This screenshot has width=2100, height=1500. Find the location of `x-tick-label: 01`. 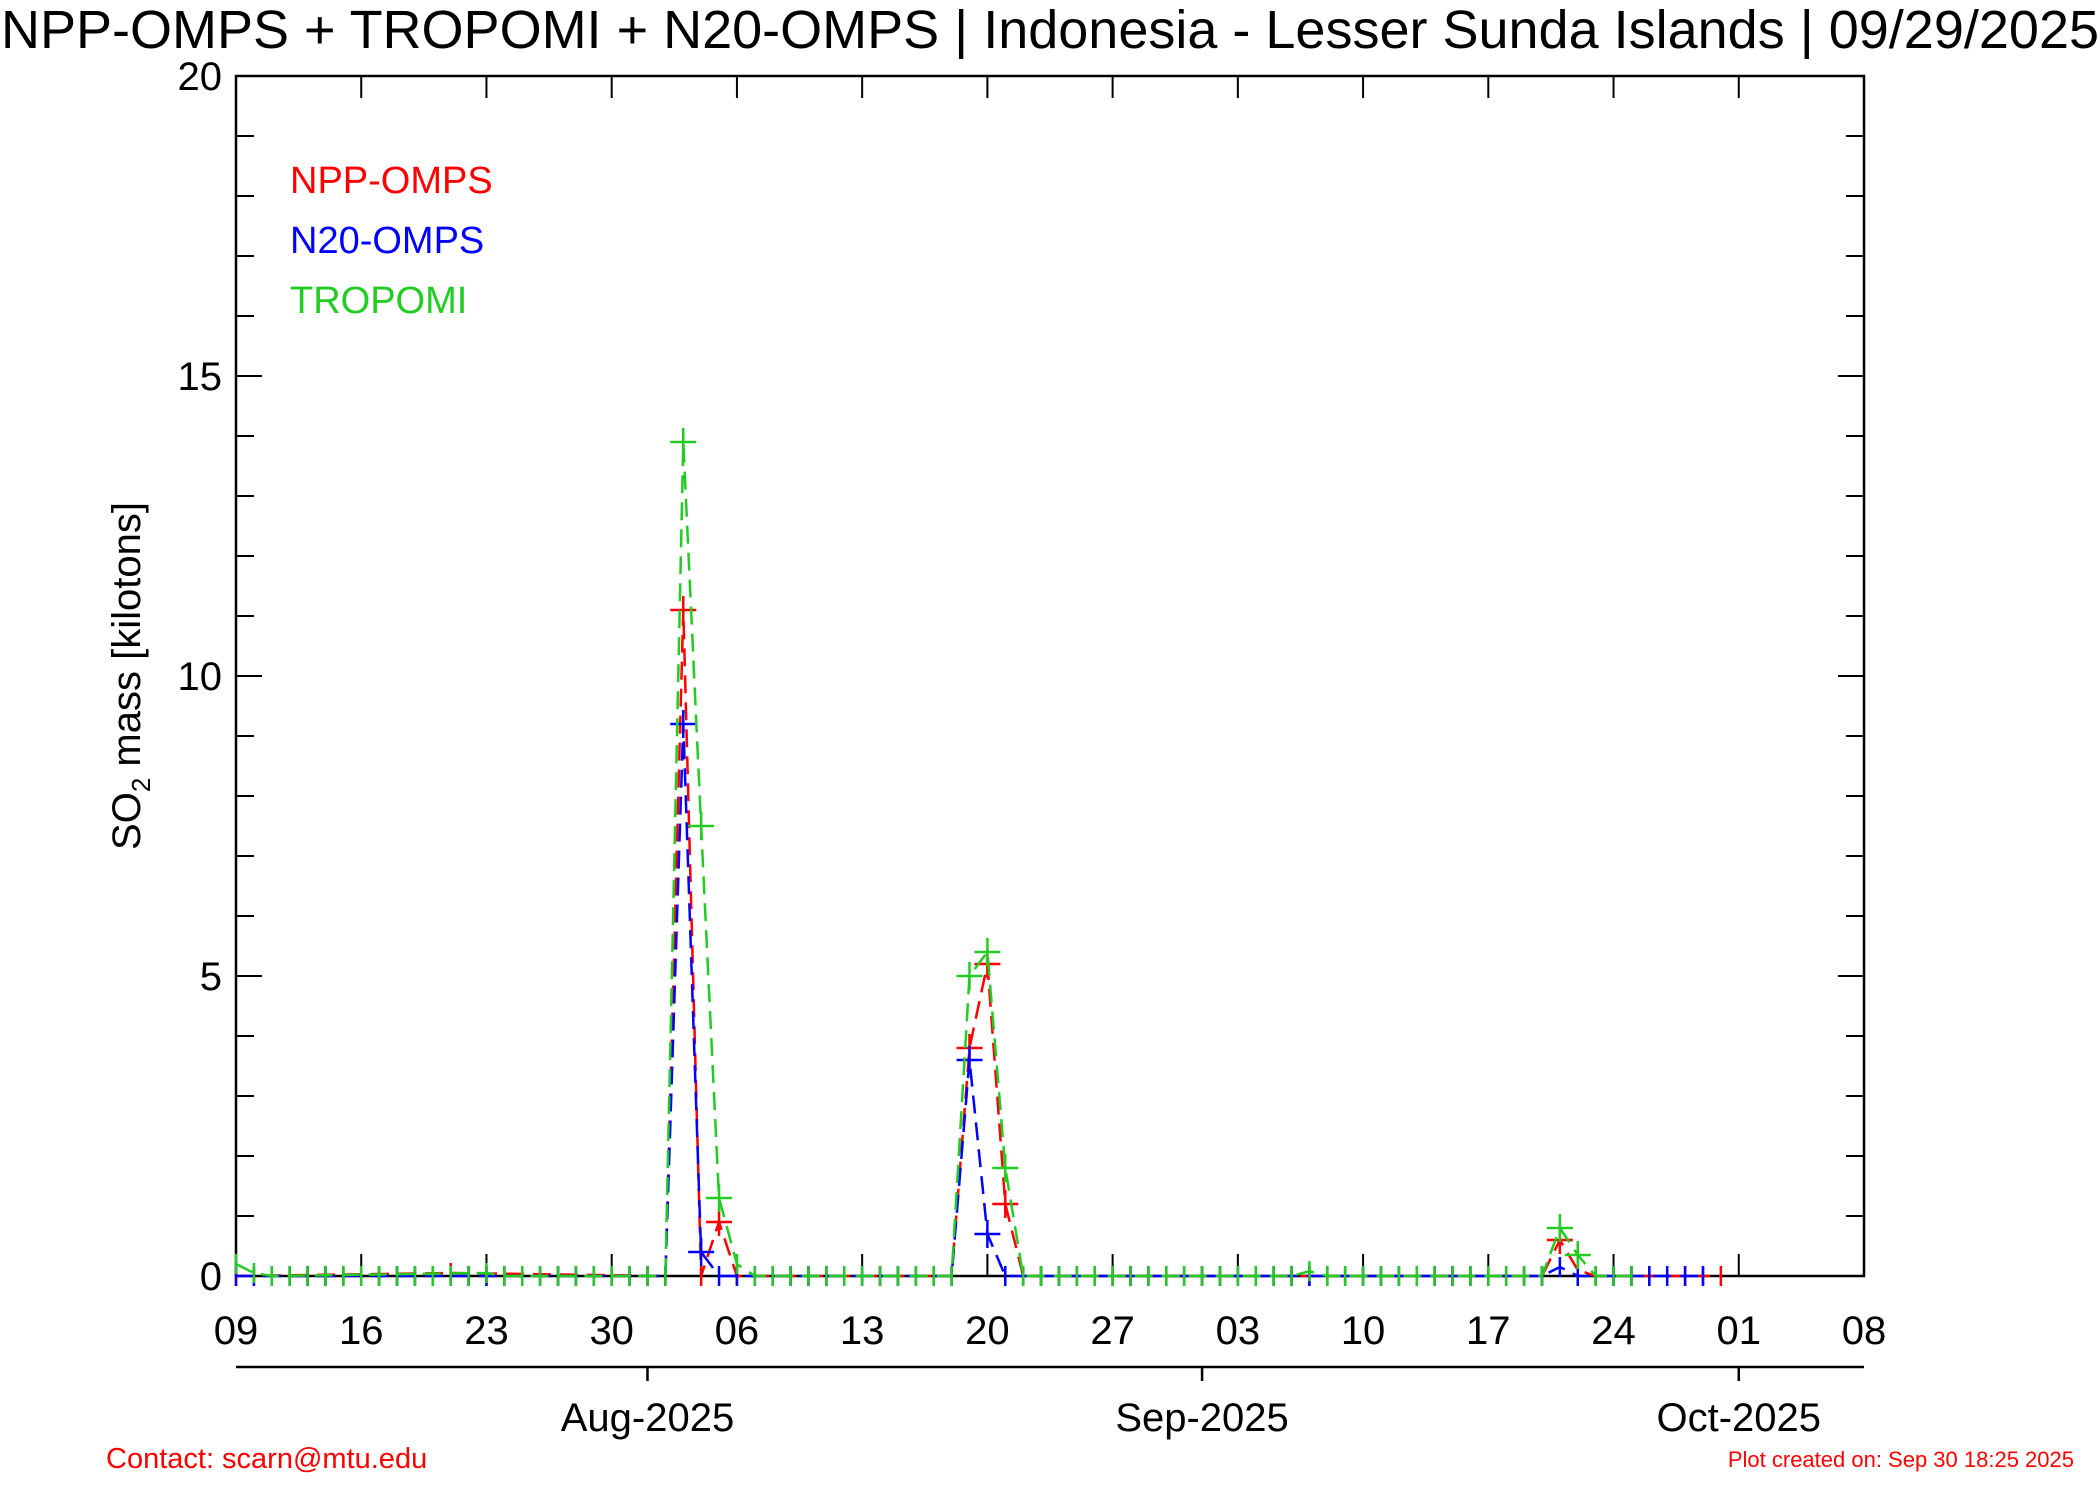

x-tick-label: 01 is located at coordinates (1739, 1331).